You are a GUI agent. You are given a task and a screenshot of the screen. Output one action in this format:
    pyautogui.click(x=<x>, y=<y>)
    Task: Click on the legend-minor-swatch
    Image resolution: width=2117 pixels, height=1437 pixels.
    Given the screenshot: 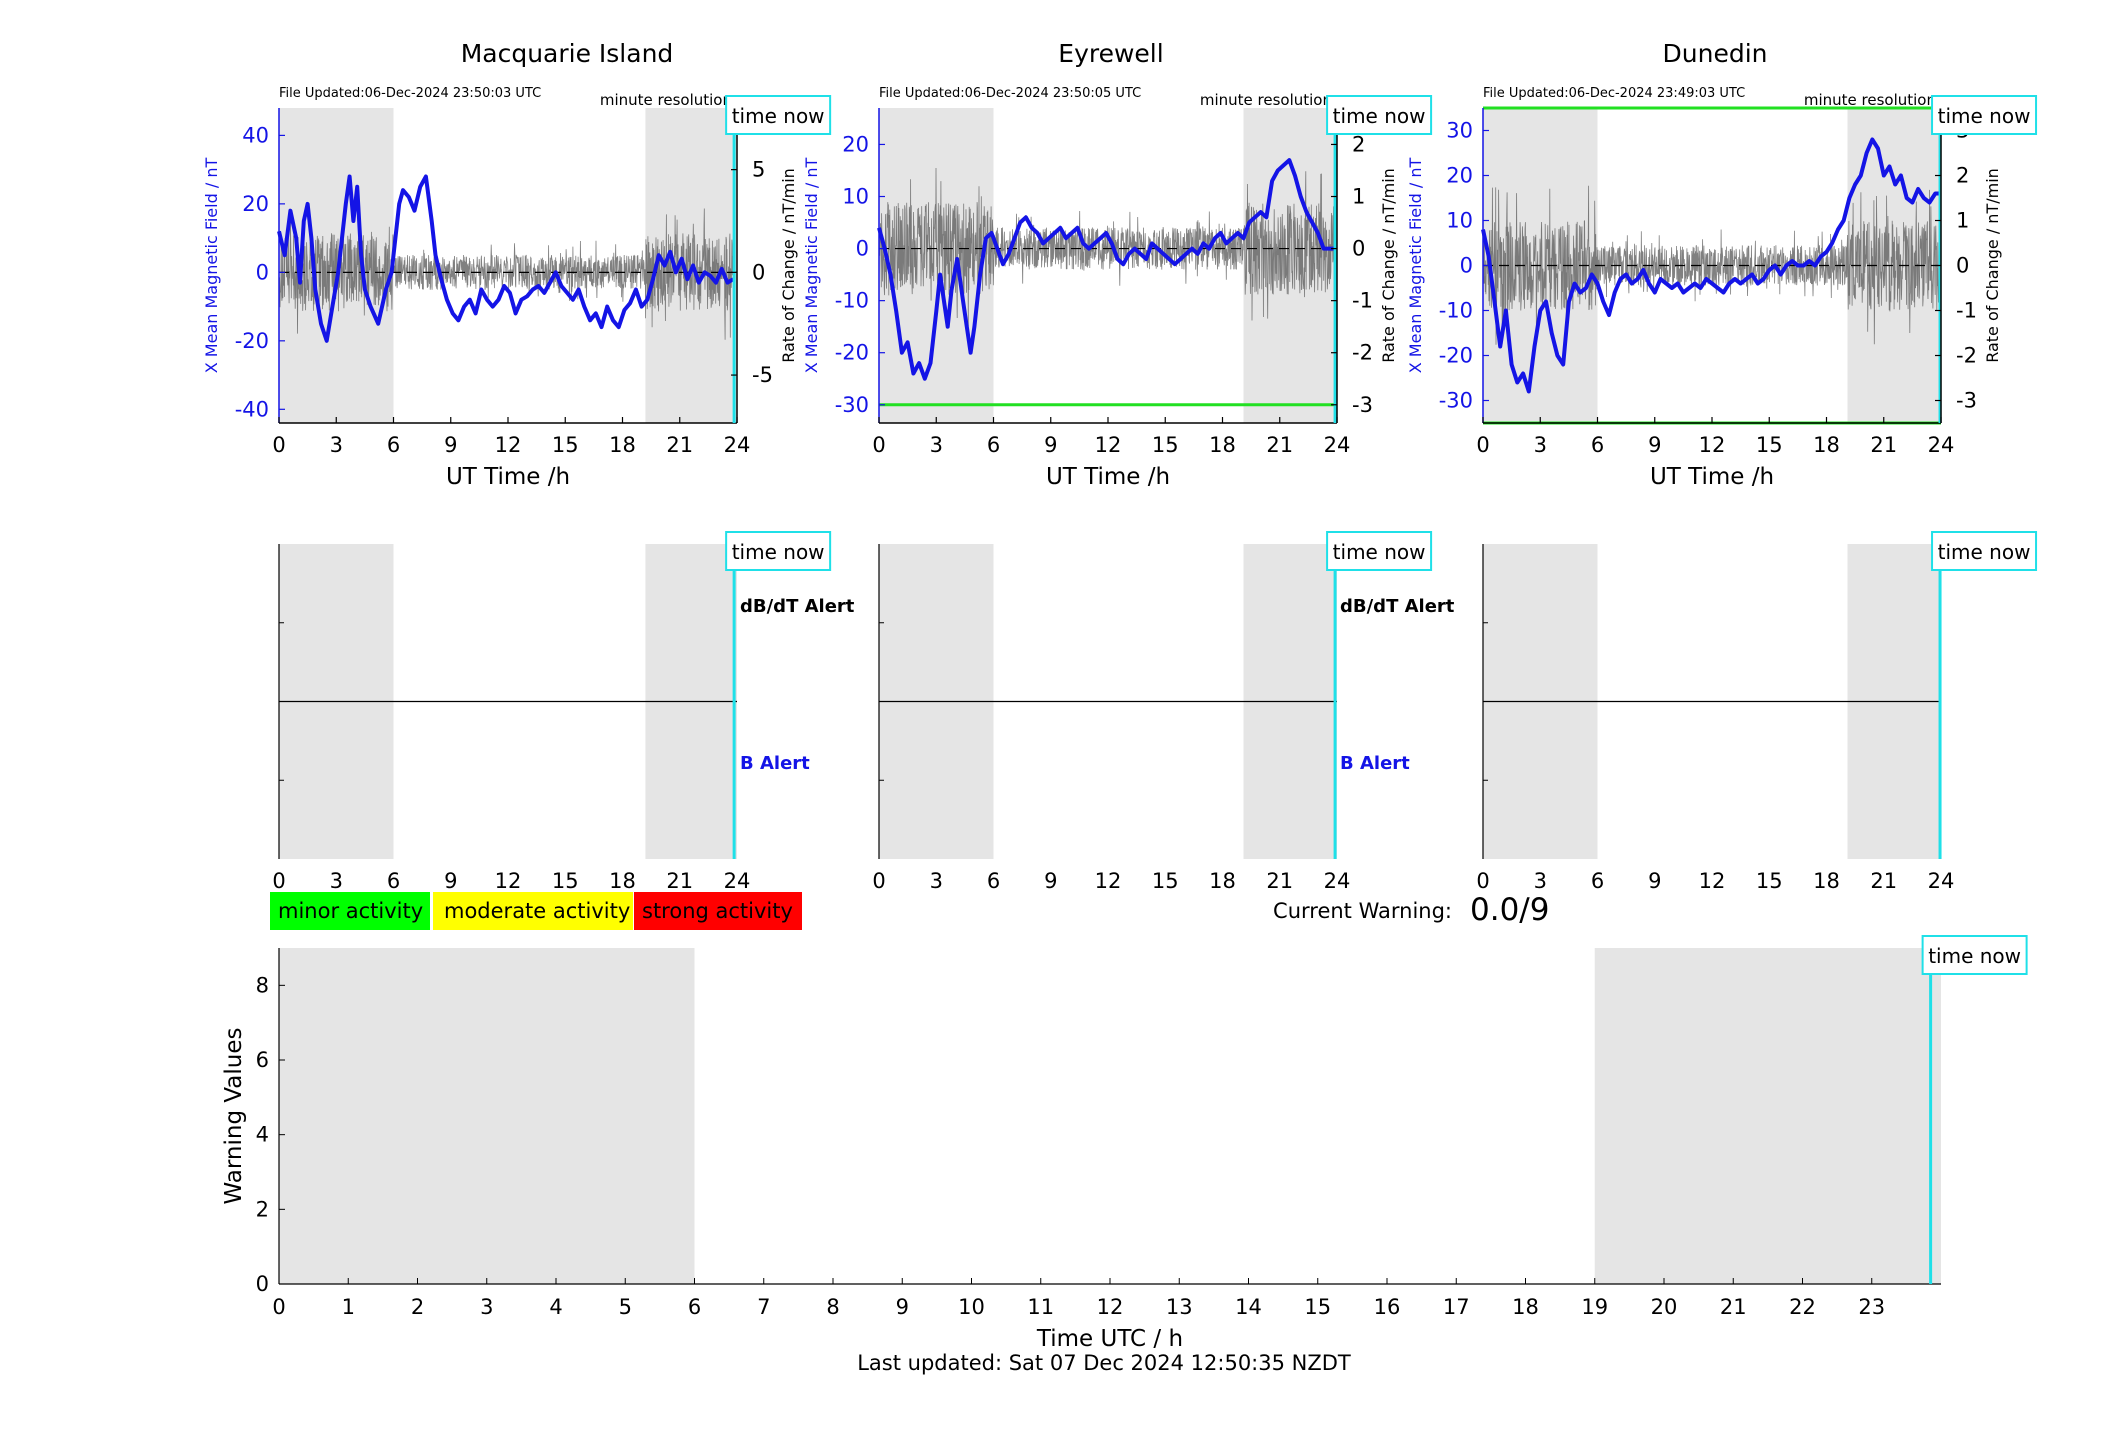 What is the action you would take?
    pyautogui.click(x=350, y=911)
    